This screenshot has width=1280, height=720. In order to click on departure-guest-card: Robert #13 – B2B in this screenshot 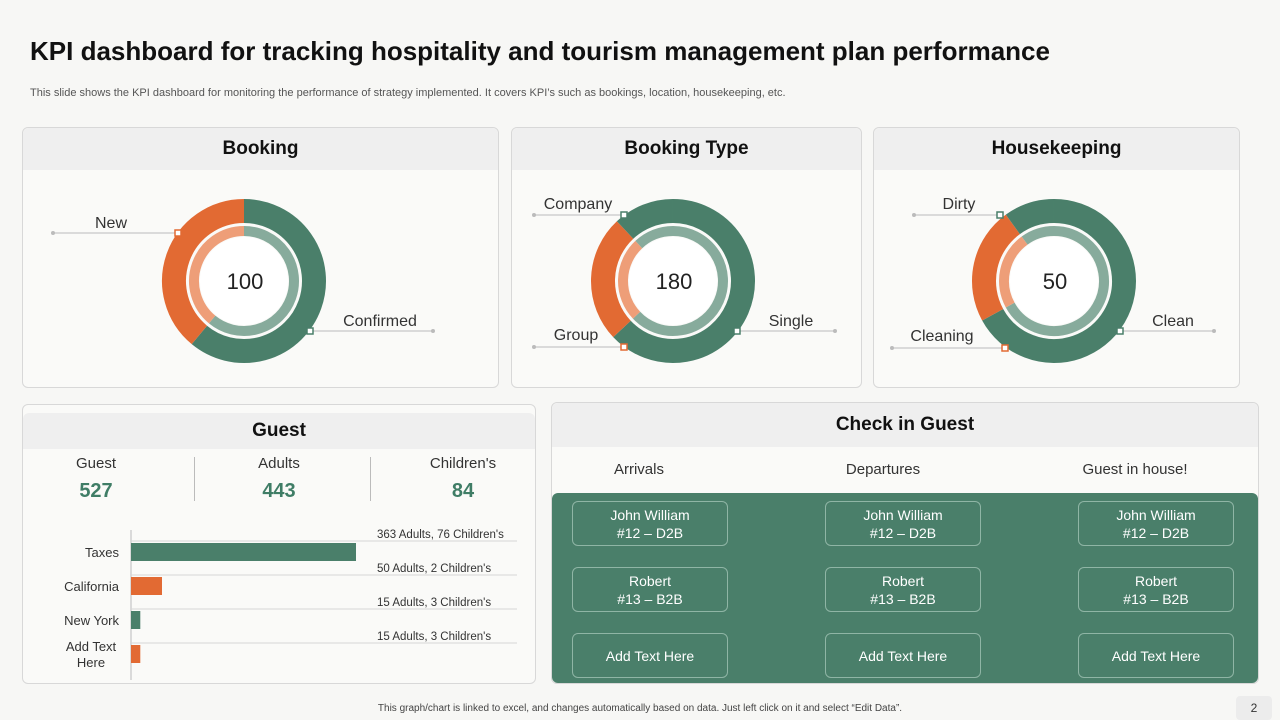, I will do `click(903, 589)`.